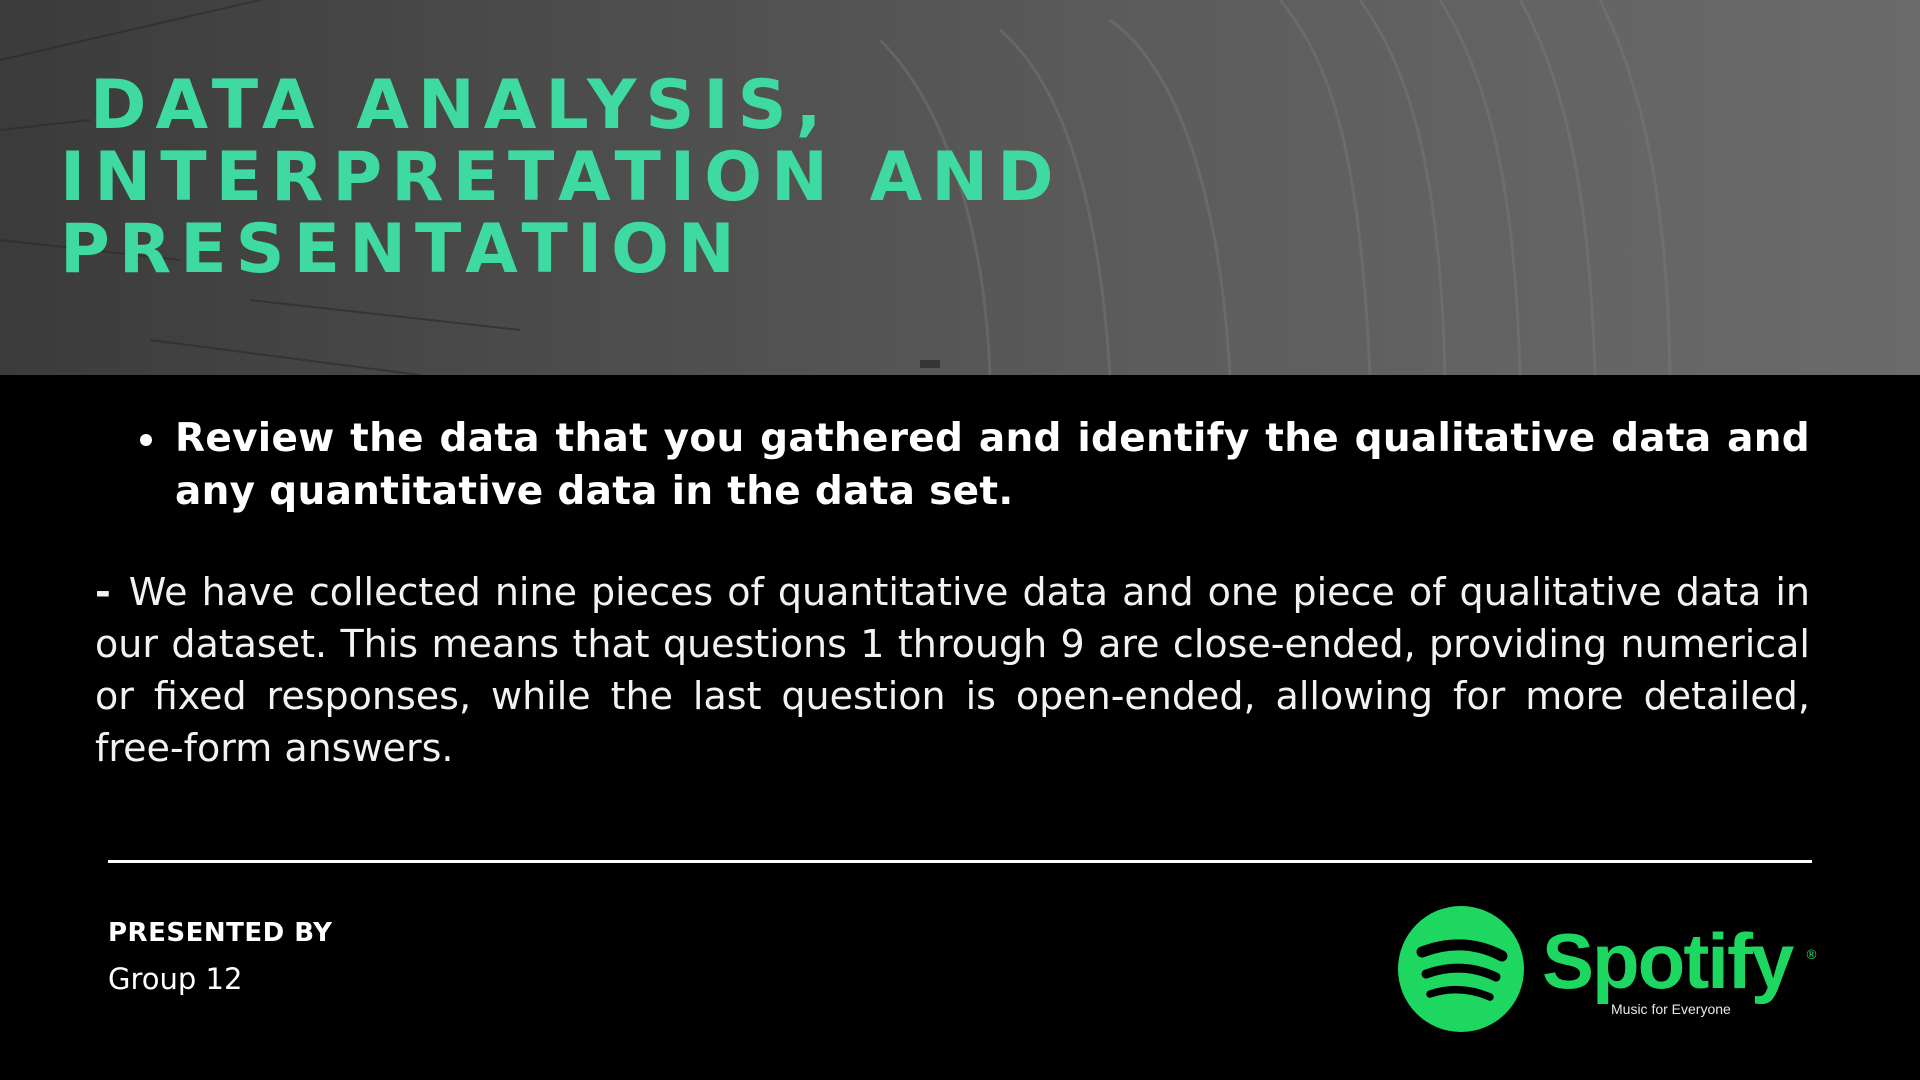  I want to click on divider-line, so click(960, 861).